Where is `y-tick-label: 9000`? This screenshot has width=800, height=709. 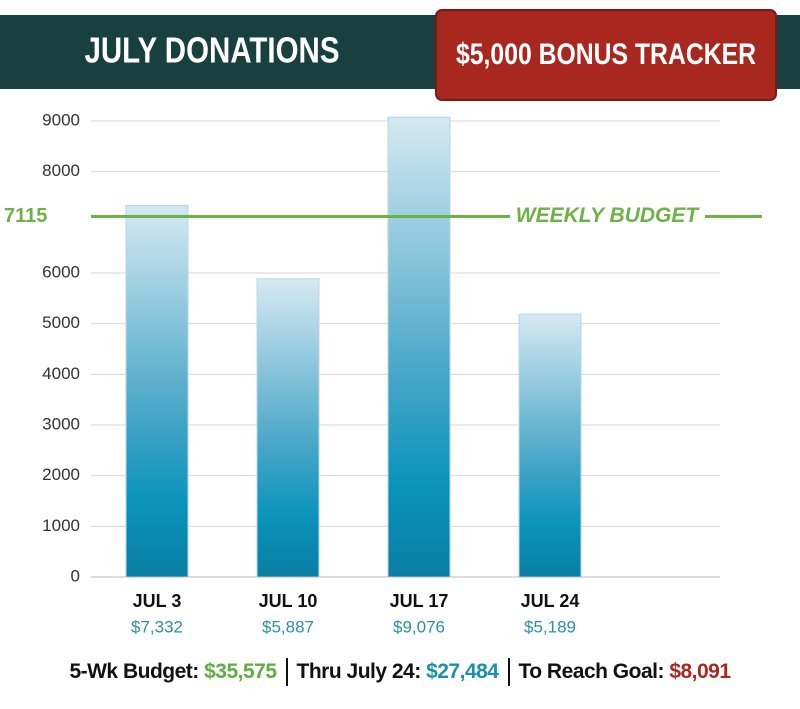 y-tick-label: 9000 is located at coordinates (61, 119).